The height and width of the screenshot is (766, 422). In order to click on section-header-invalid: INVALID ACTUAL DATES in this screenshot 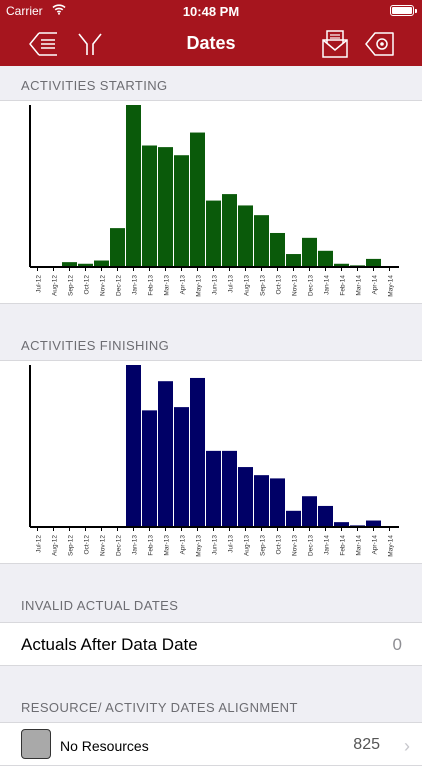, I will do `click(100, 605)`.